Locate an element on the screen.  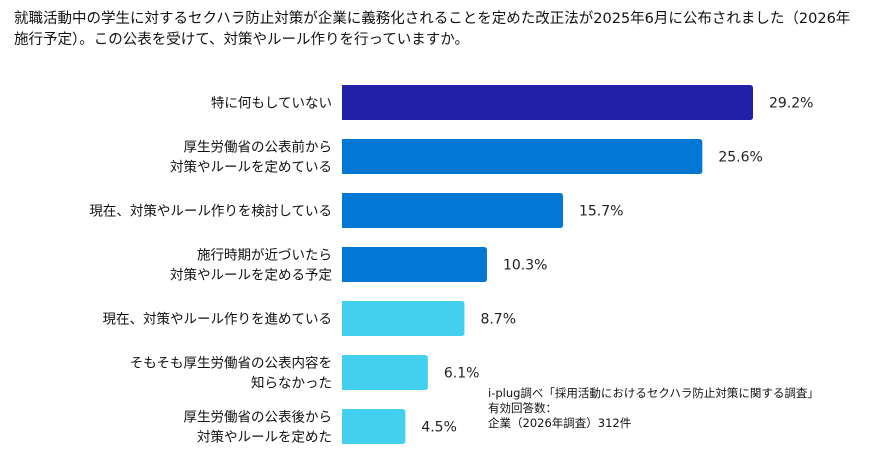
source-line: 企業（2026年調査）312件 is located at coordinates (560, 423).